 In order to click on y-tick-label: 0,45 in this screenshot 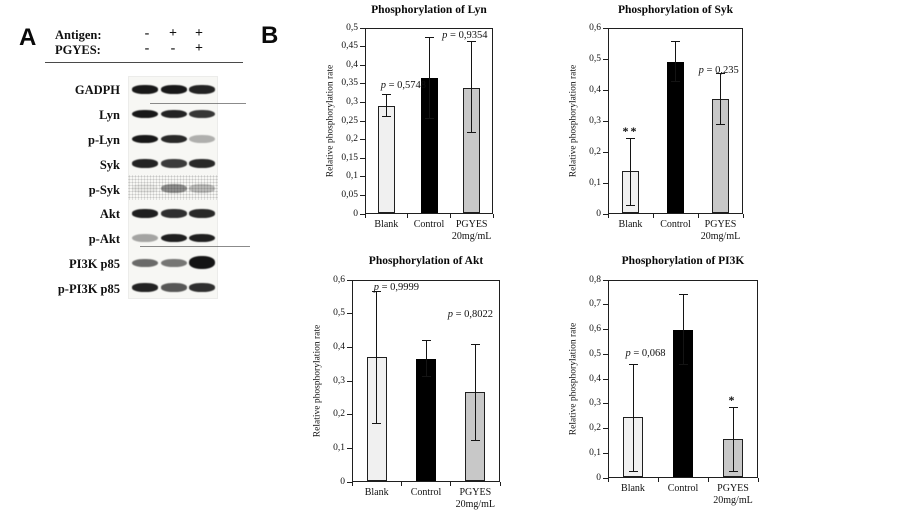, I will do `click(349, 46)`.